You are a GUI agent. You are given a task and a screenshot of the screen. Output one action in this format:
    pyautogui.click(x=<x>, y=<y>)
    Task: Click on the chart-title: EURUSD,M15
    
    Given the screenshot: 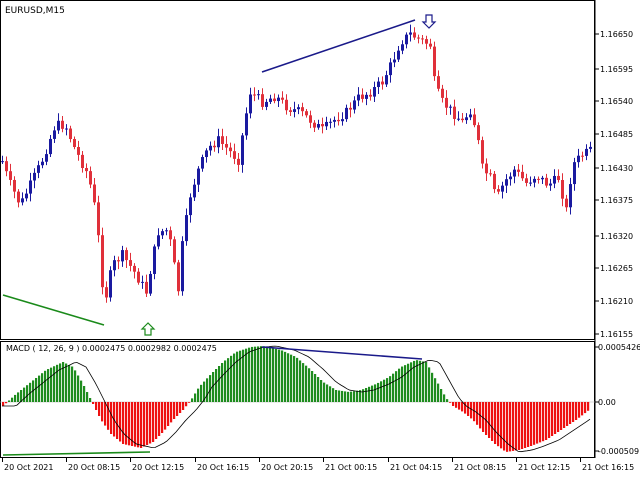 What is the action you would take?
    pyautogui.click(x=35, y=11)
    